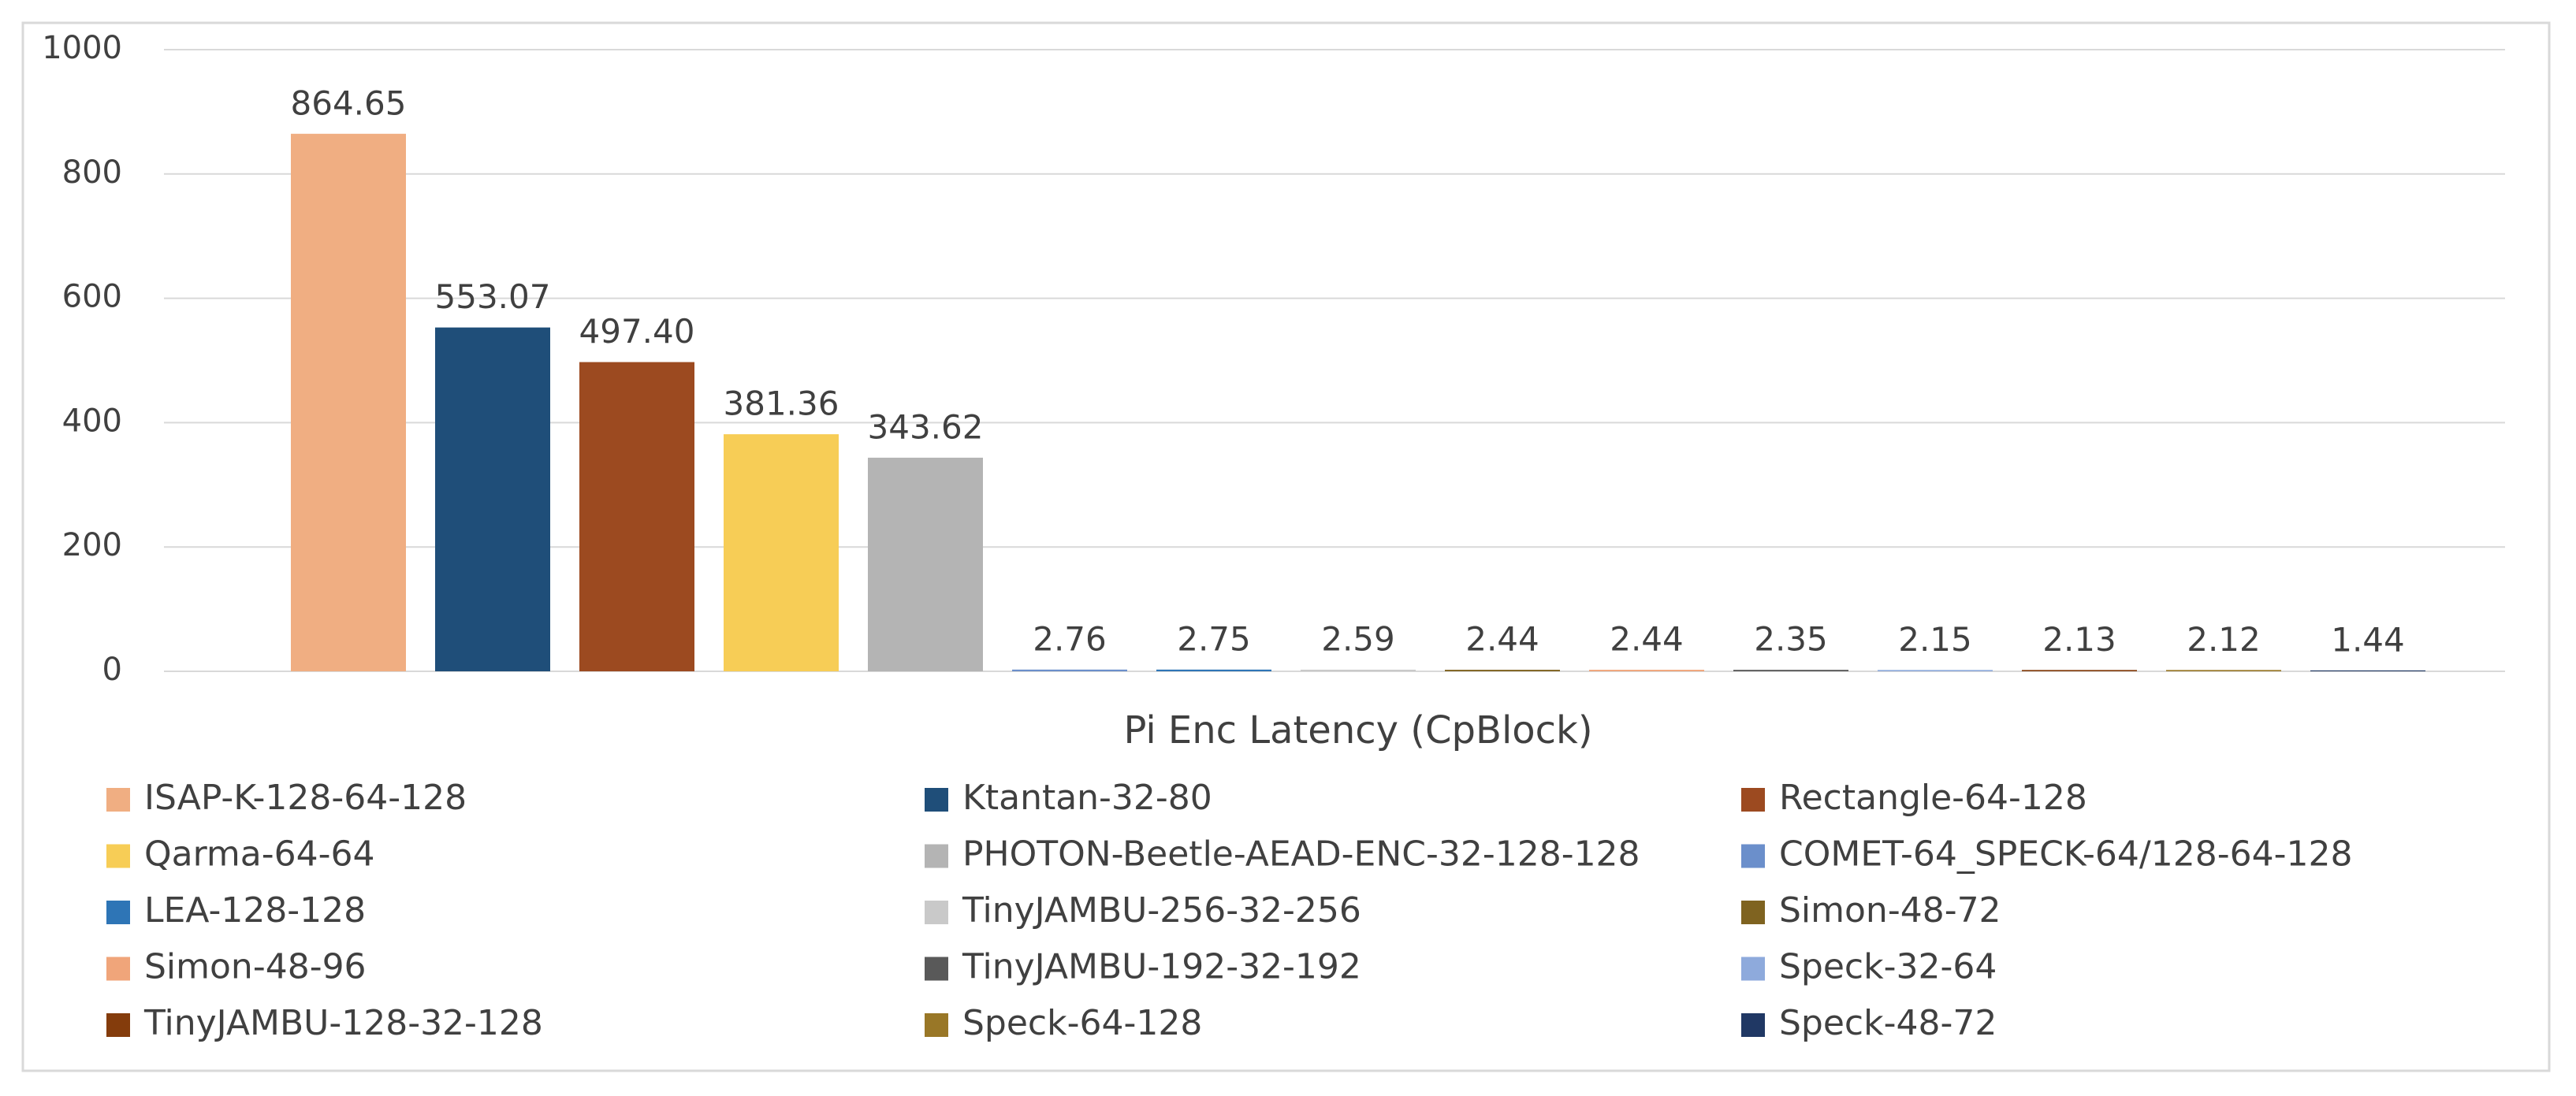 The height and width of the screenshot is (1096, 2576). What do you see at coordinates (1301, 854) in the screenshot?
I see `legend-label: PHOTON-Beetle-AEAD-ENC-32-128-128` at bounding box center [1301, 854].